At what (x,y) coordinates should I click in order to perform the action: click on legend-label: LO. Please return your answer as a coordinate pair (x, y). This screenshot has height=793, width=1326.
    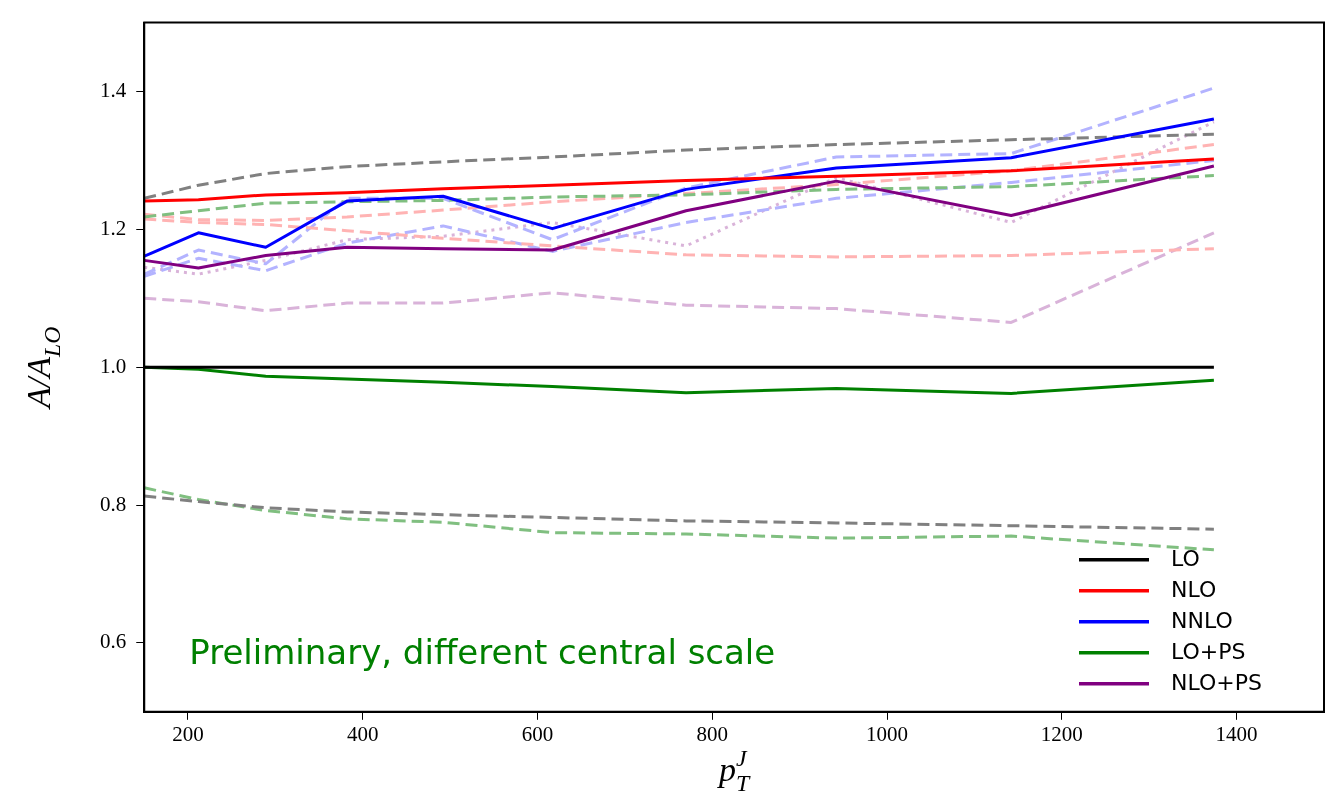
    Looking at the image, I should click on (1185, 558).